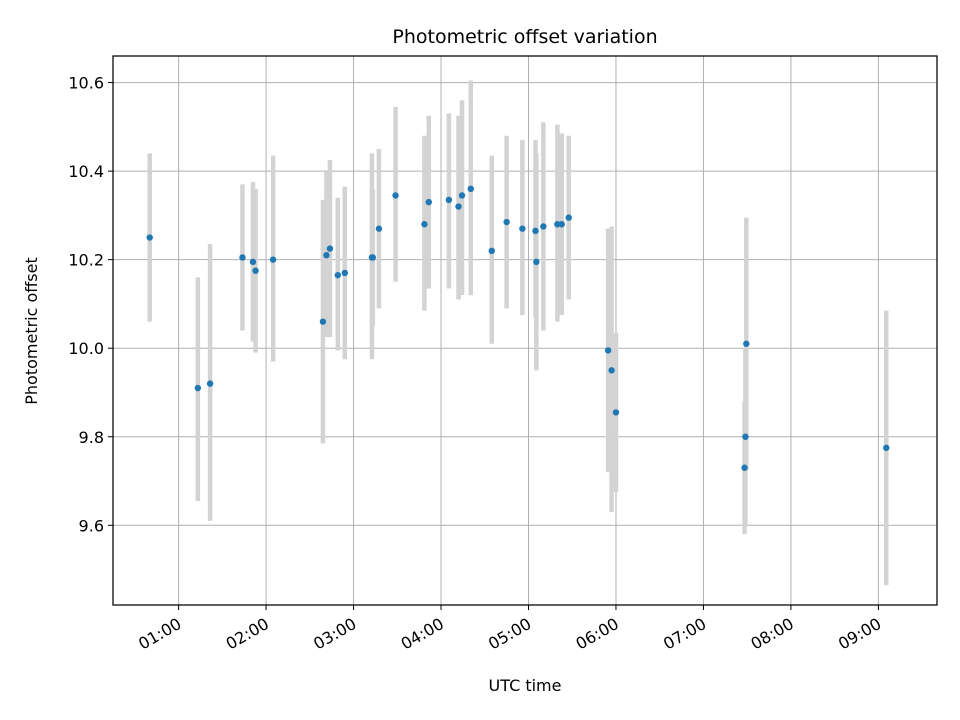  What do you see at coordinates (684, 634) in the screenshot?
I see `x-tick-label: 07:00` at bounding box center [684, 634].